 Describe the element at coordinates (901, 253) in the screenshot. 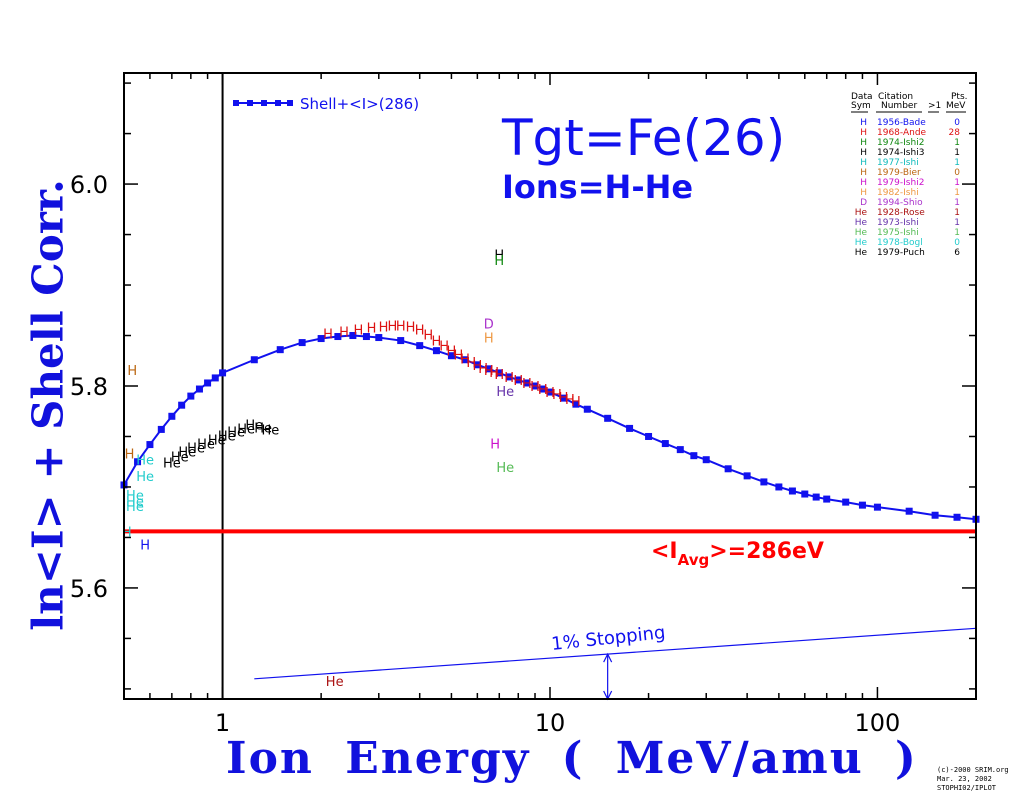

I see `legend-row-citation: 1979-Puch` at that location.